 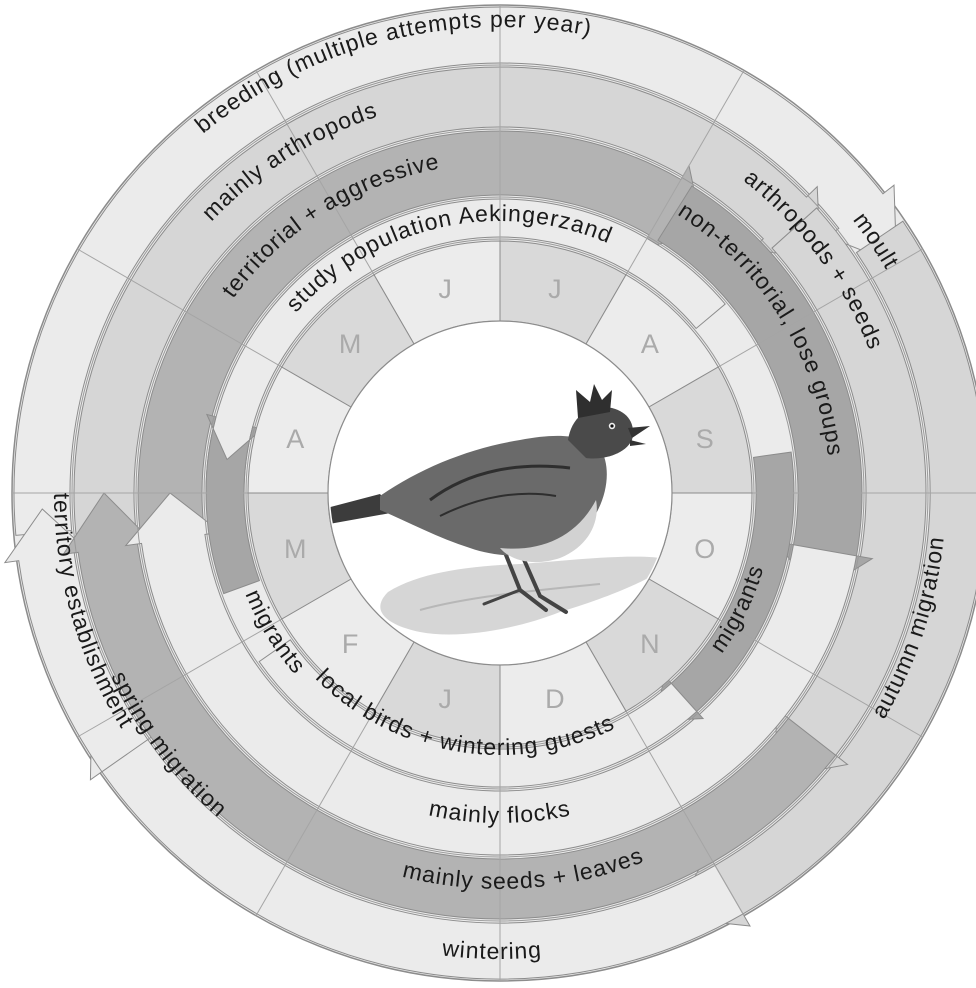 I want to click on crested-lark-icon, so click(x=500, y=509).